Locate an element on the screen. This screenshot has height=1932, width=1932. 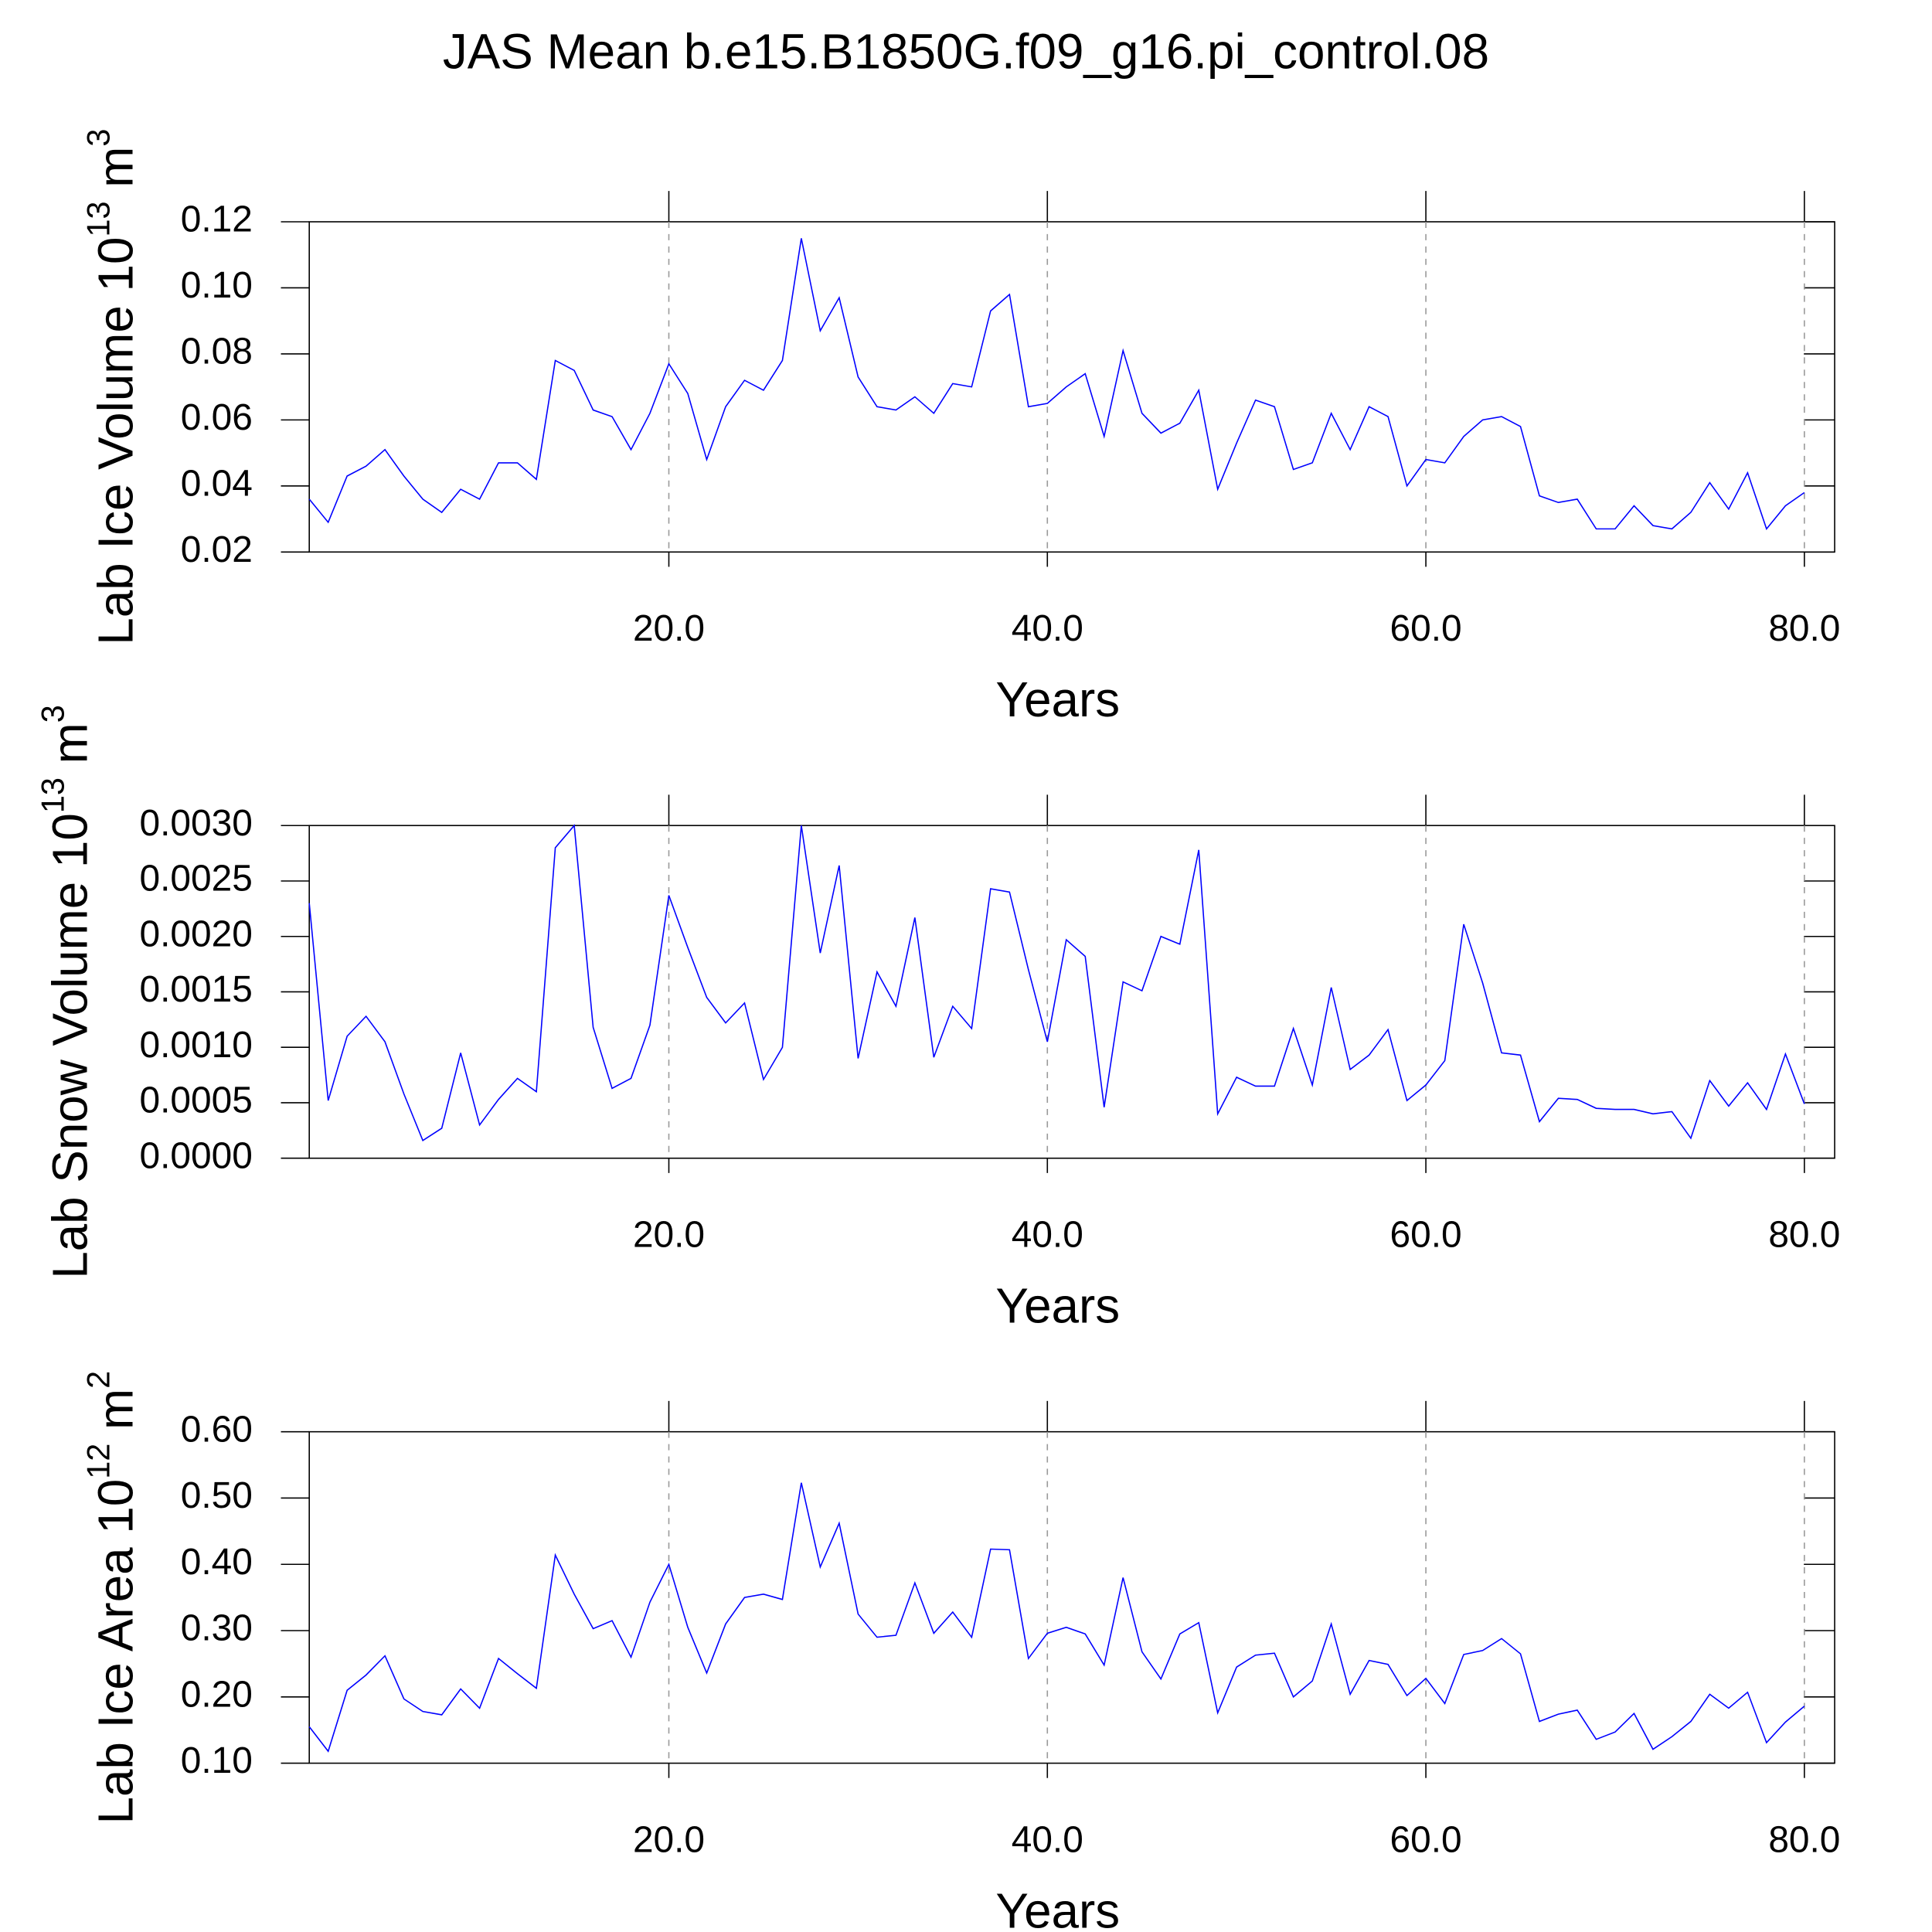
y-tick-label: 0.50 is located at coordinates (217, 1496).